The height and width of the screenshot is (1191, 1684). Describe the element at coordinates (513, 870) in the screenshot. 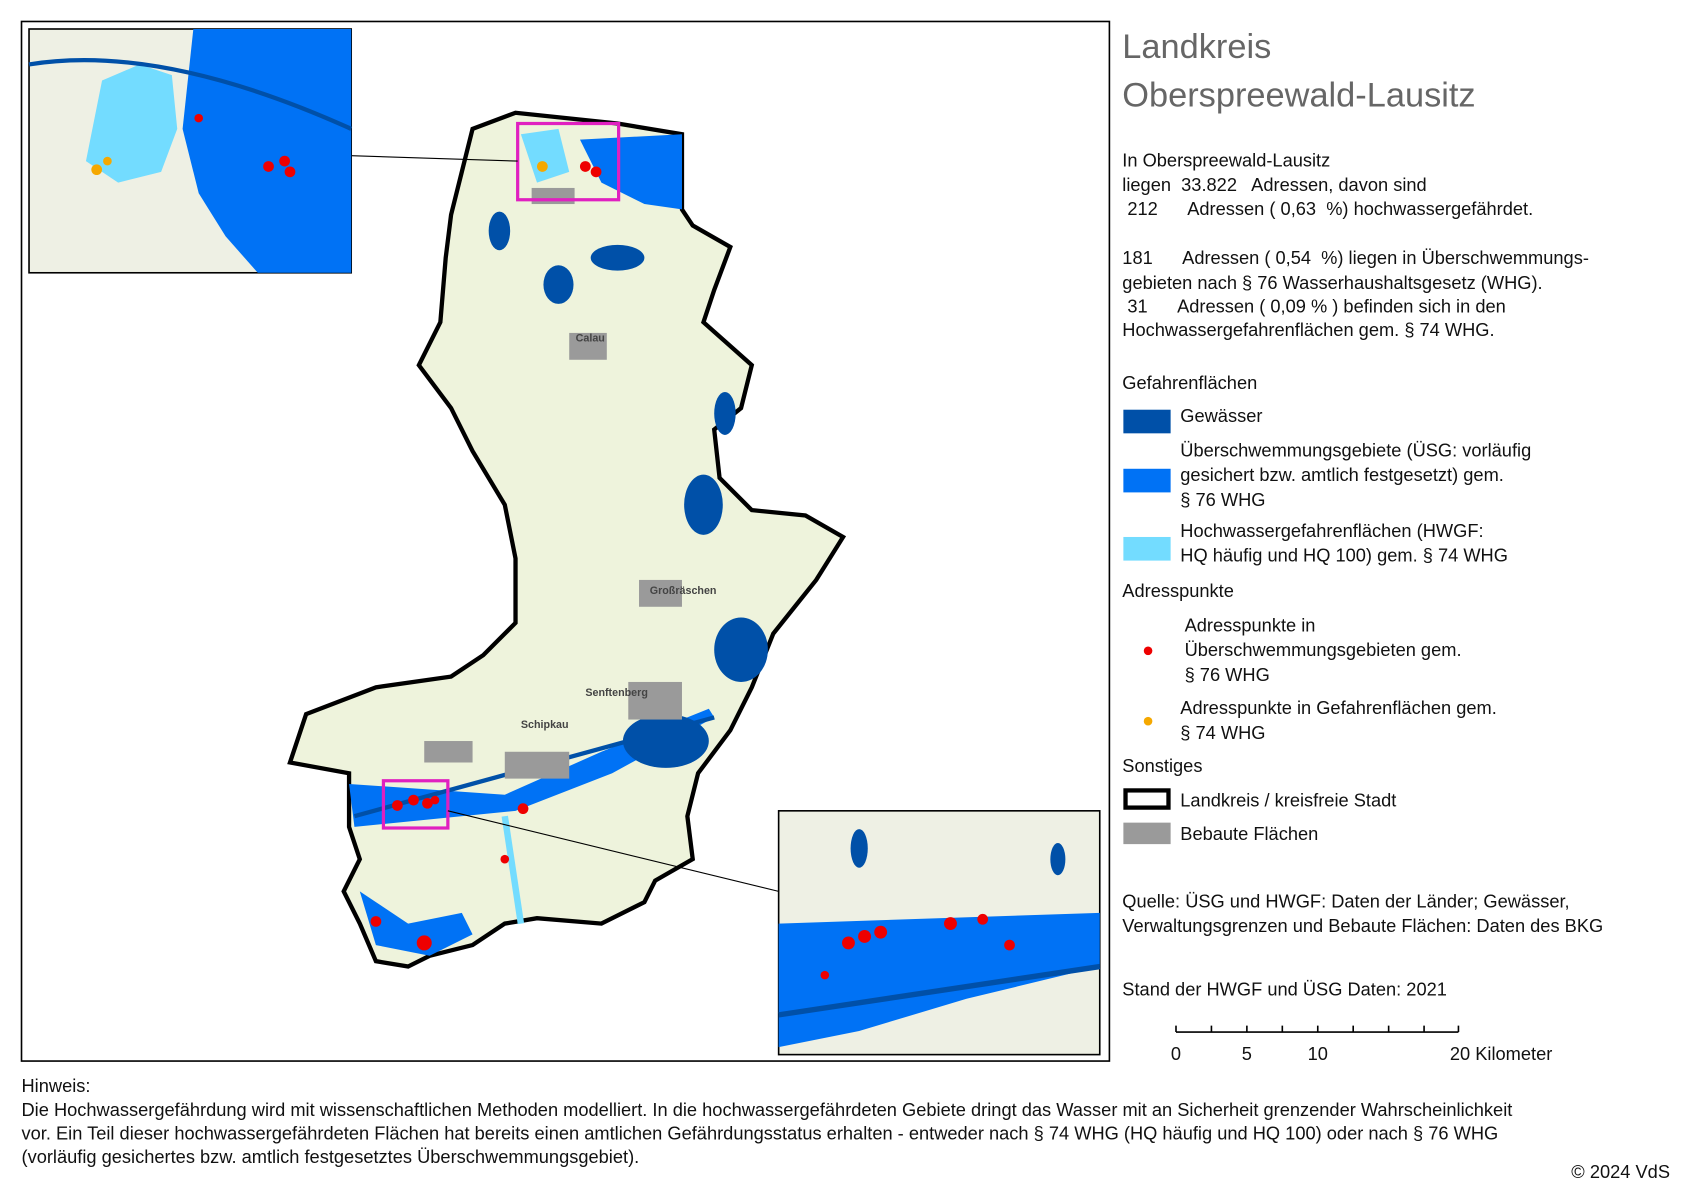

I see `river` at that location.